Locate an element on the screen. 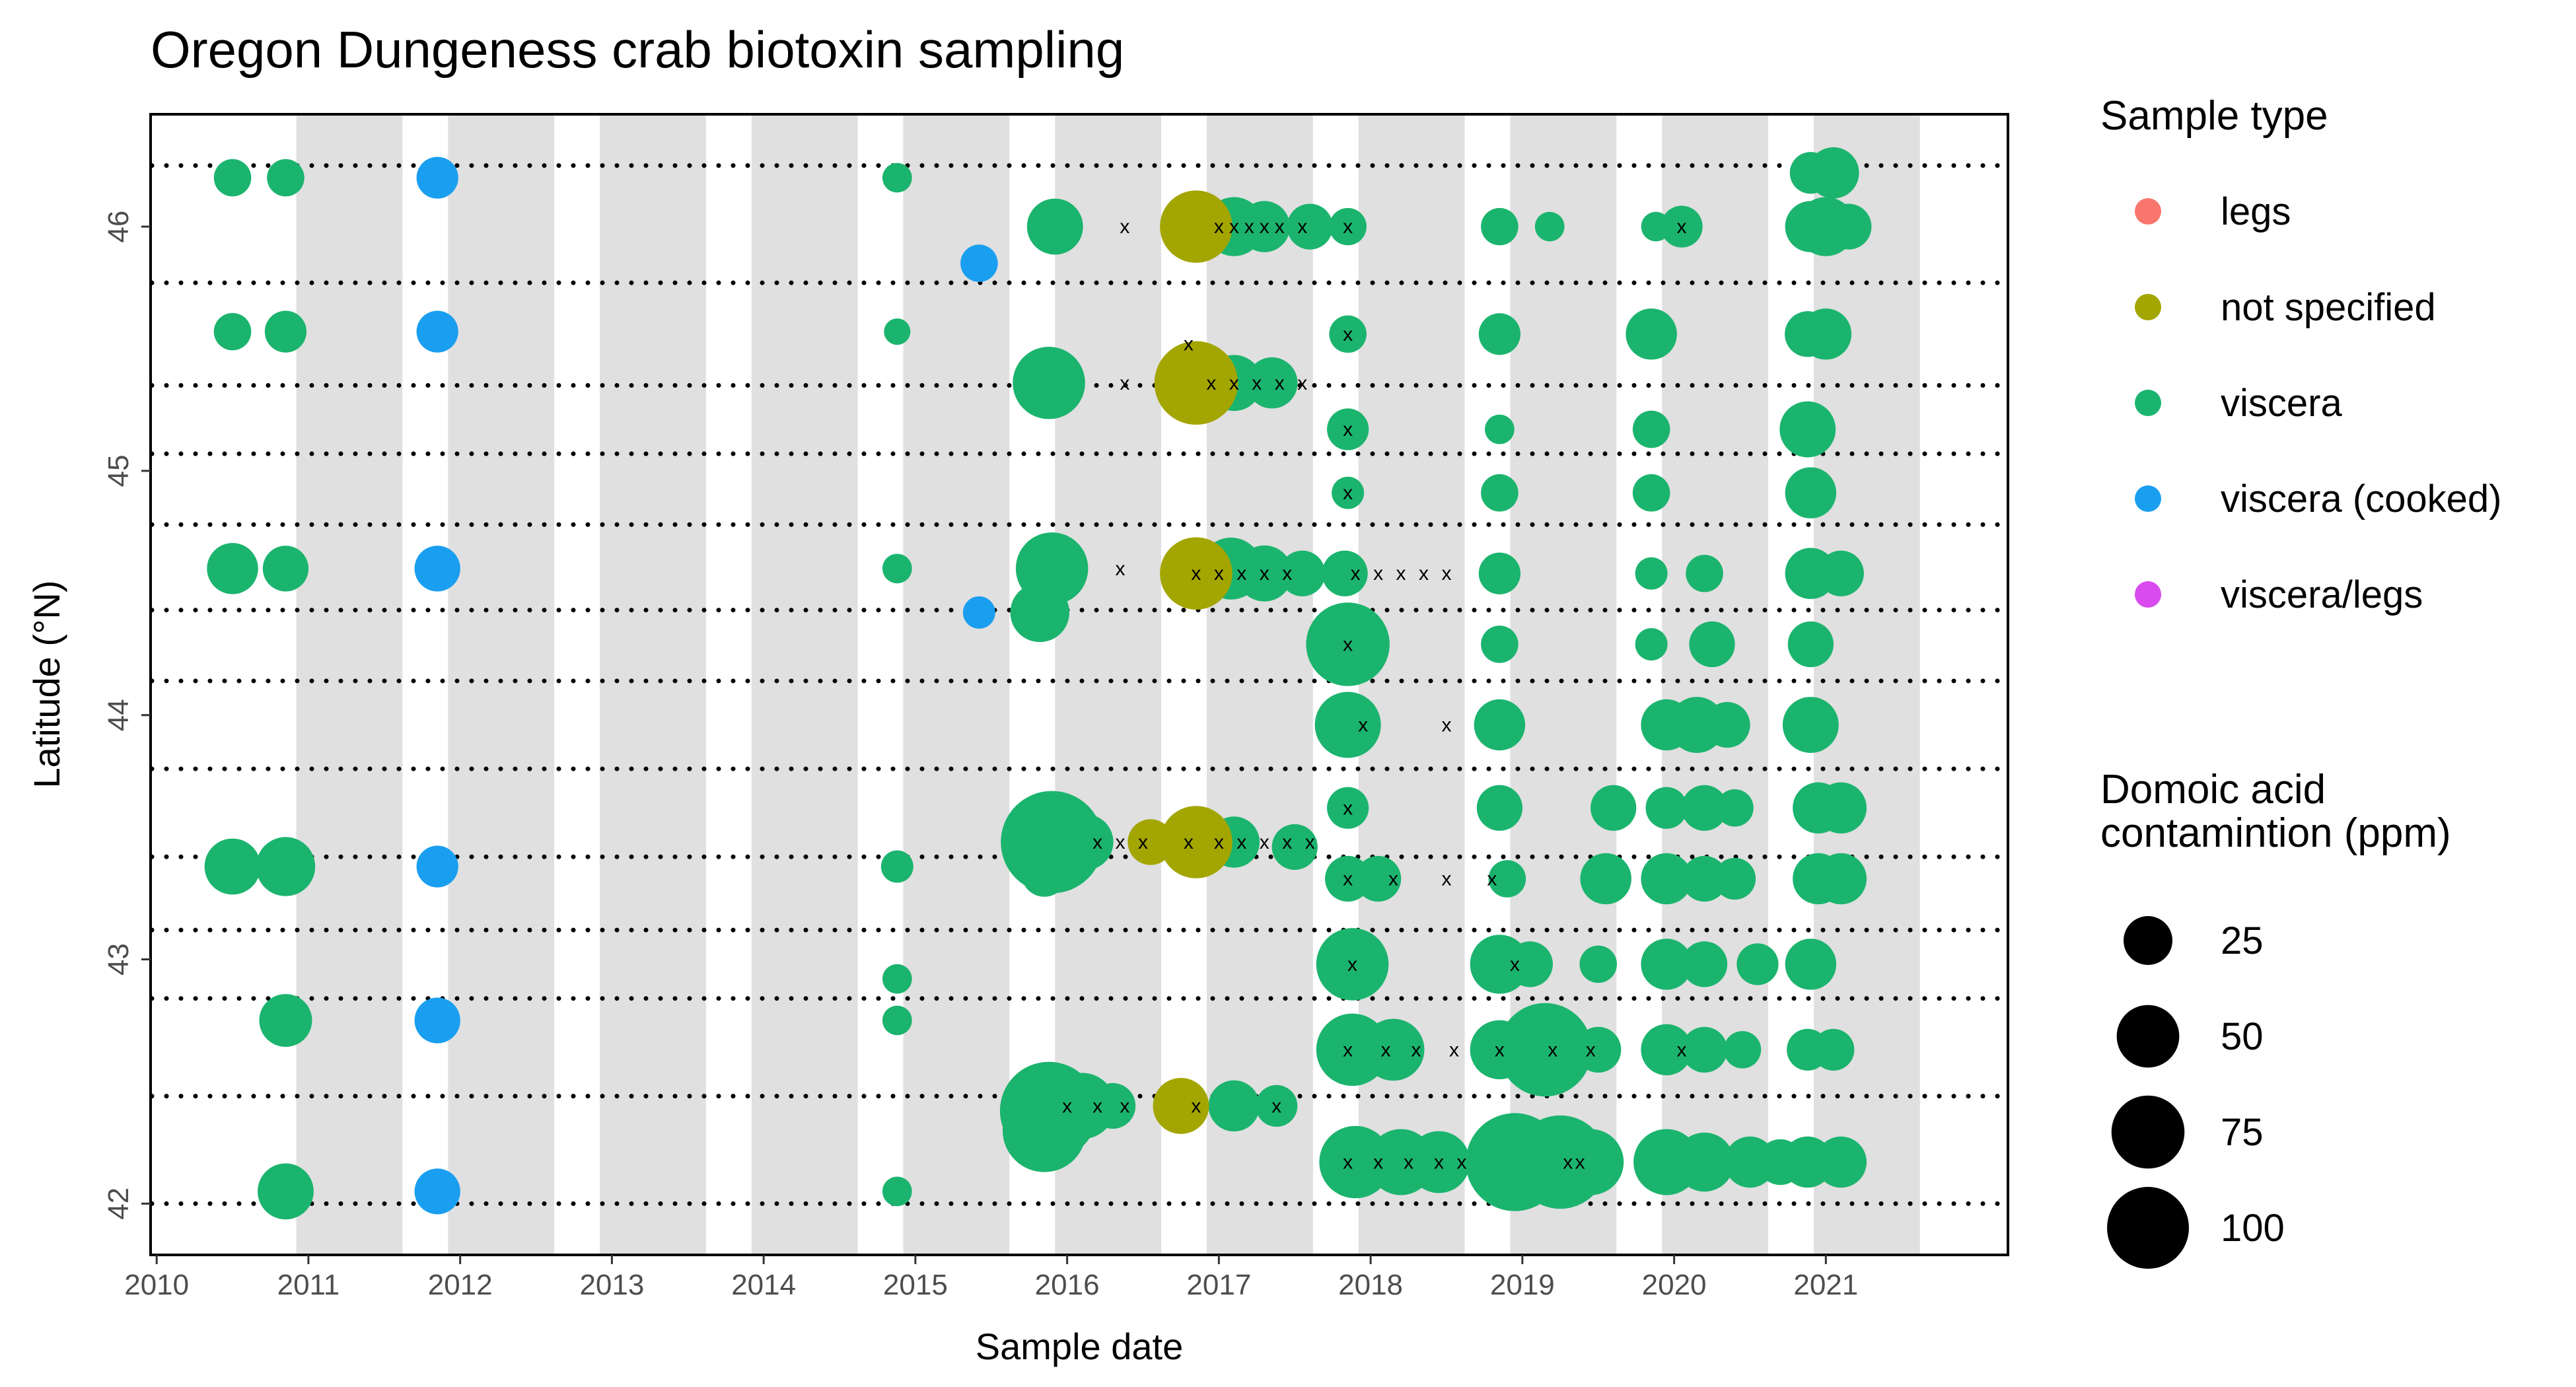  legend-label: 75 is located at coordinates (2242, 1132).